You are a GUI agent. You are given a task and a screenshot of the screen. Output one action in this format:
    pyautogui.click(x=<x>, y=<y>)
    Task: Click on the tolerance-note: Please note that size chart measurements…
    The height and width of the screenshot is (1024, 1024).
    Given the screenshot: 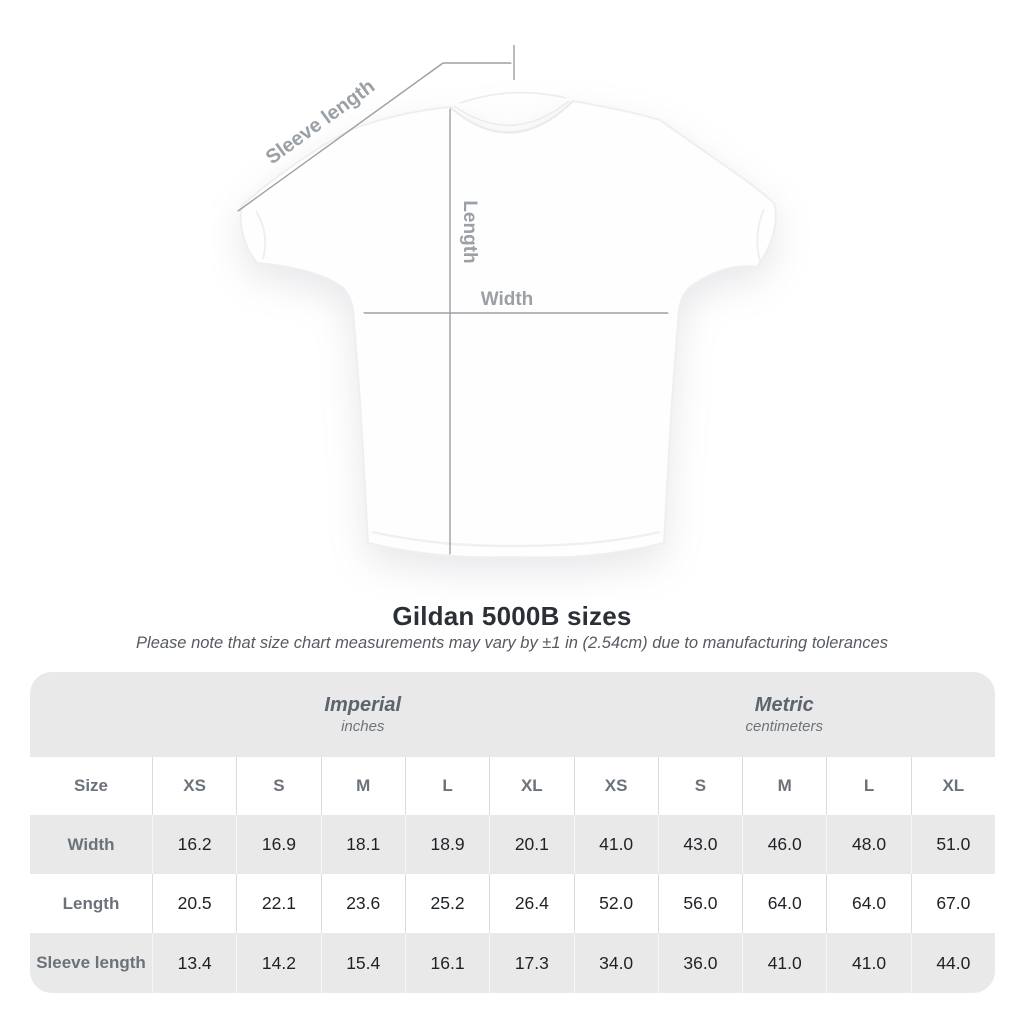 What is the action you would take?
    pyautogui.click(x=512, y=643)
    